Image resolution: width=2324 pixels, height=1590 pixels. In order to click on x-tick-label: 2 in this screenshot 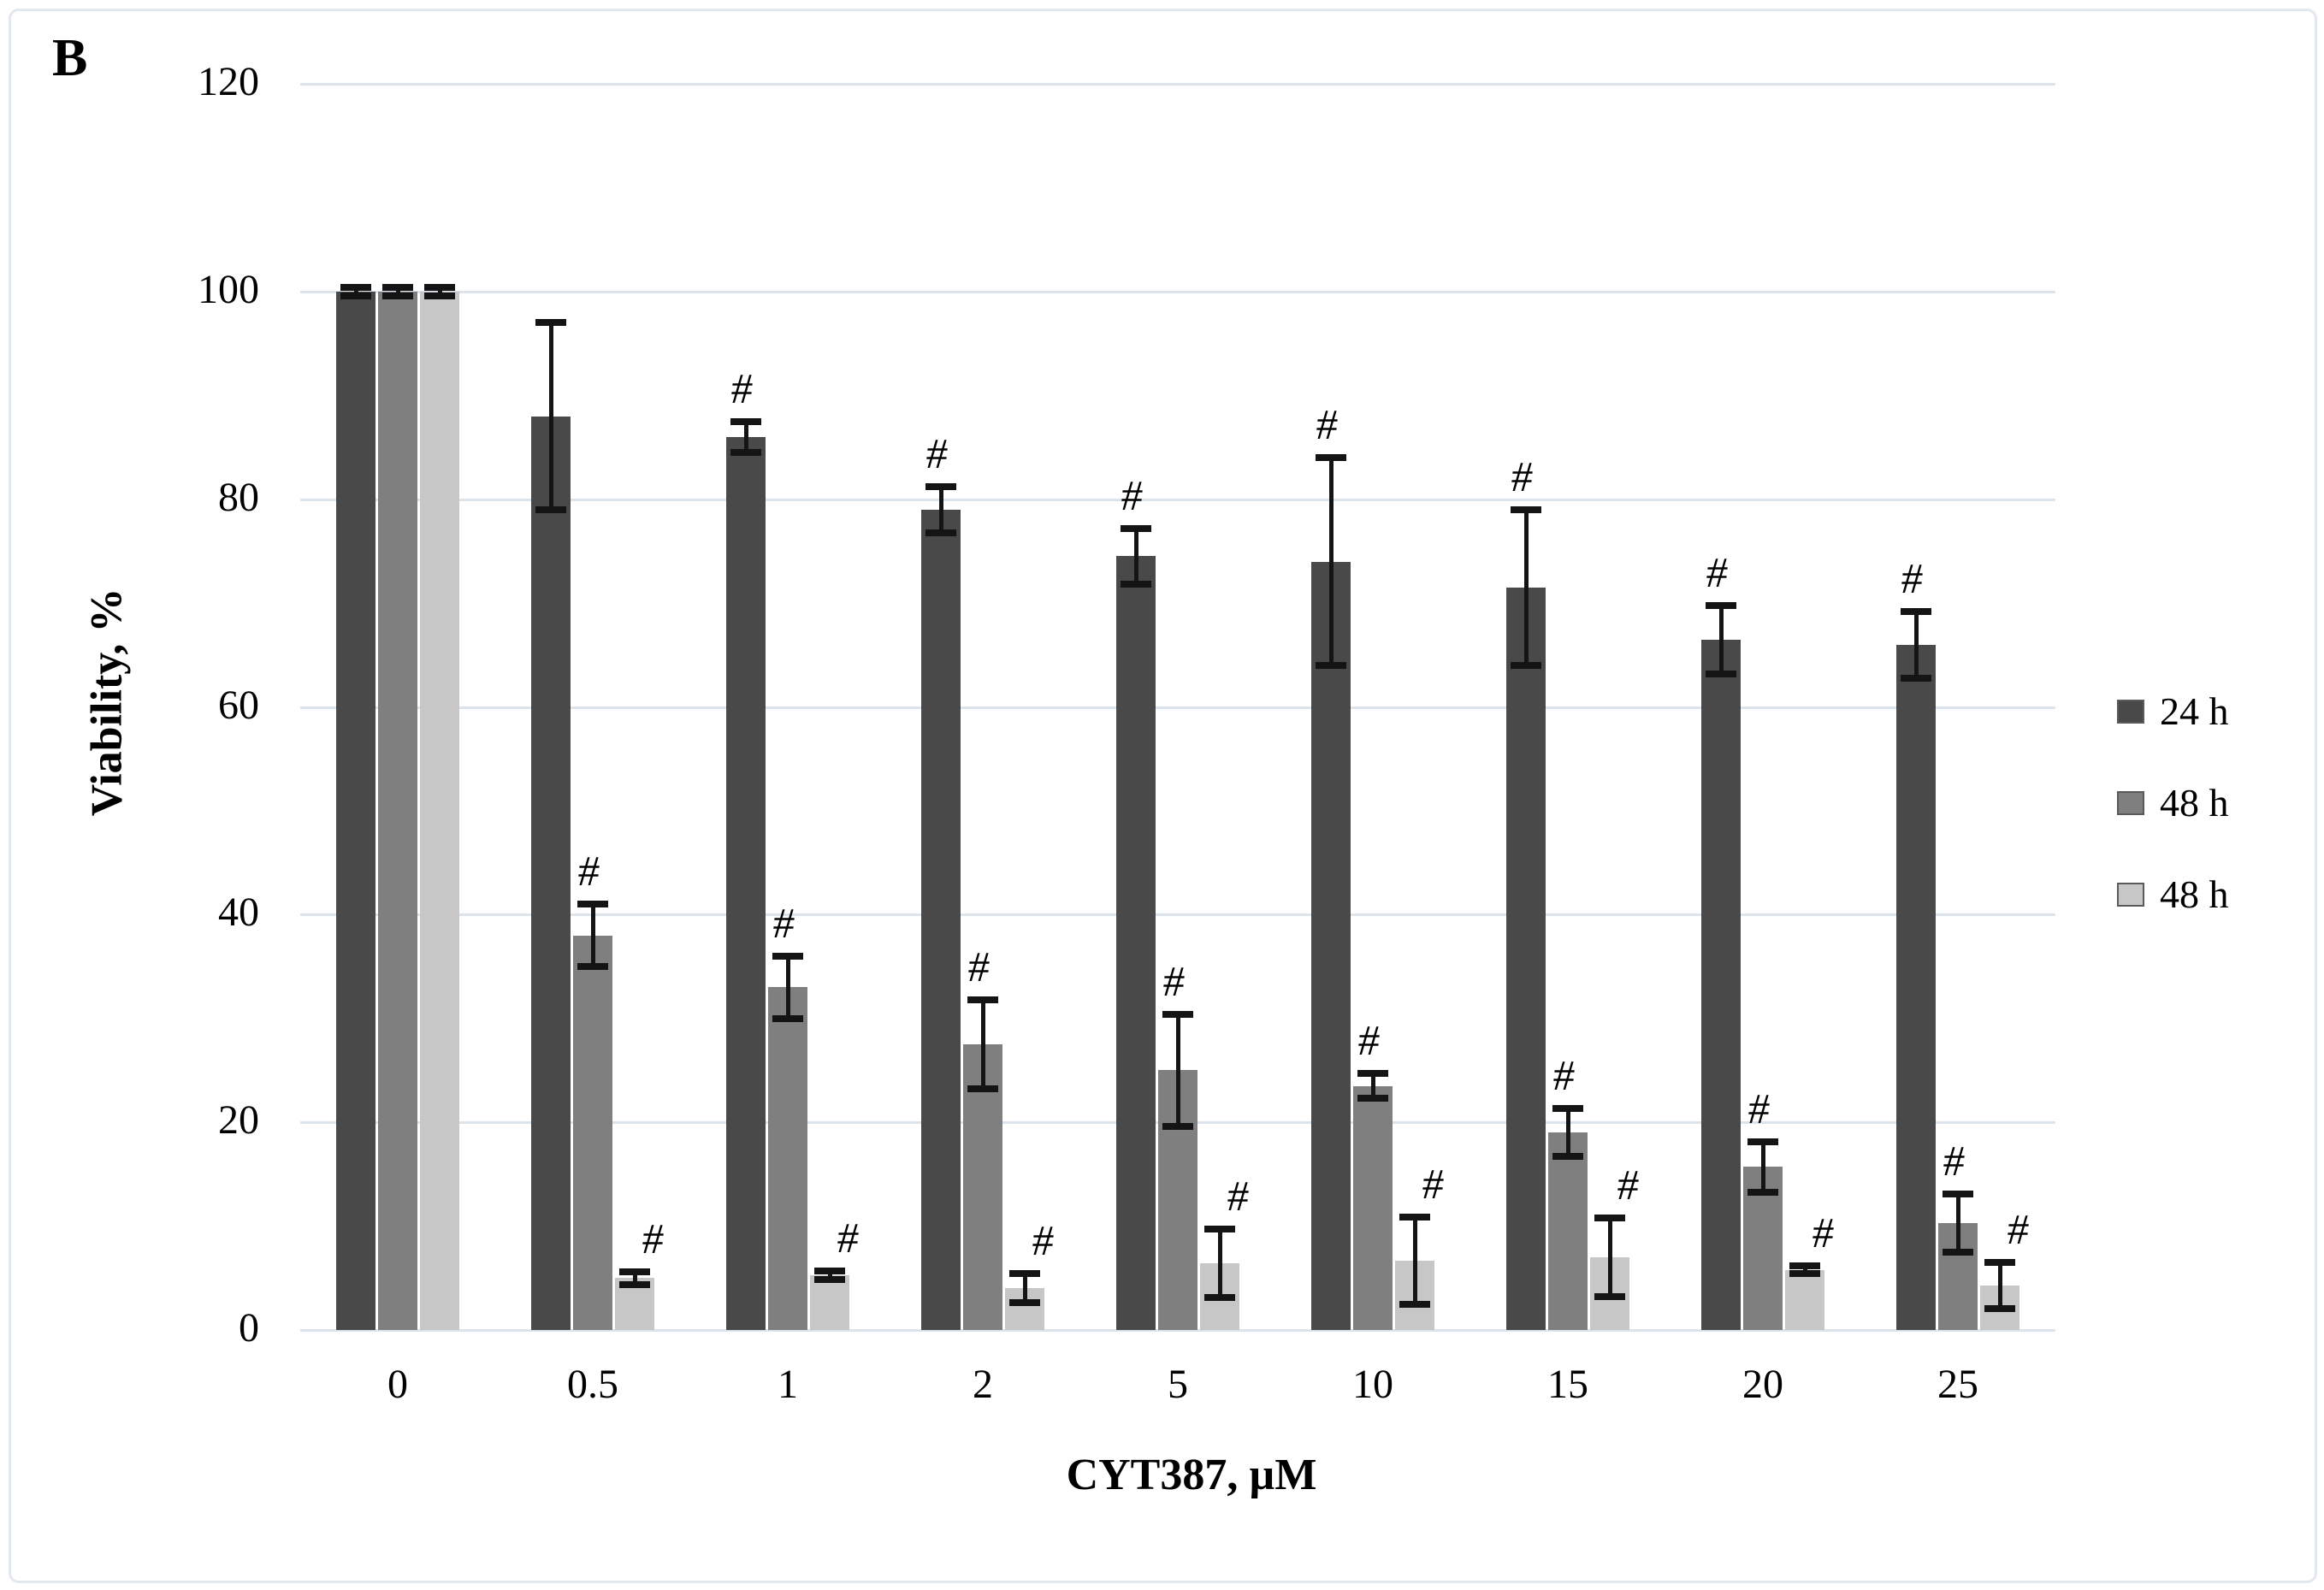, I will do `click(983, 1384)`.